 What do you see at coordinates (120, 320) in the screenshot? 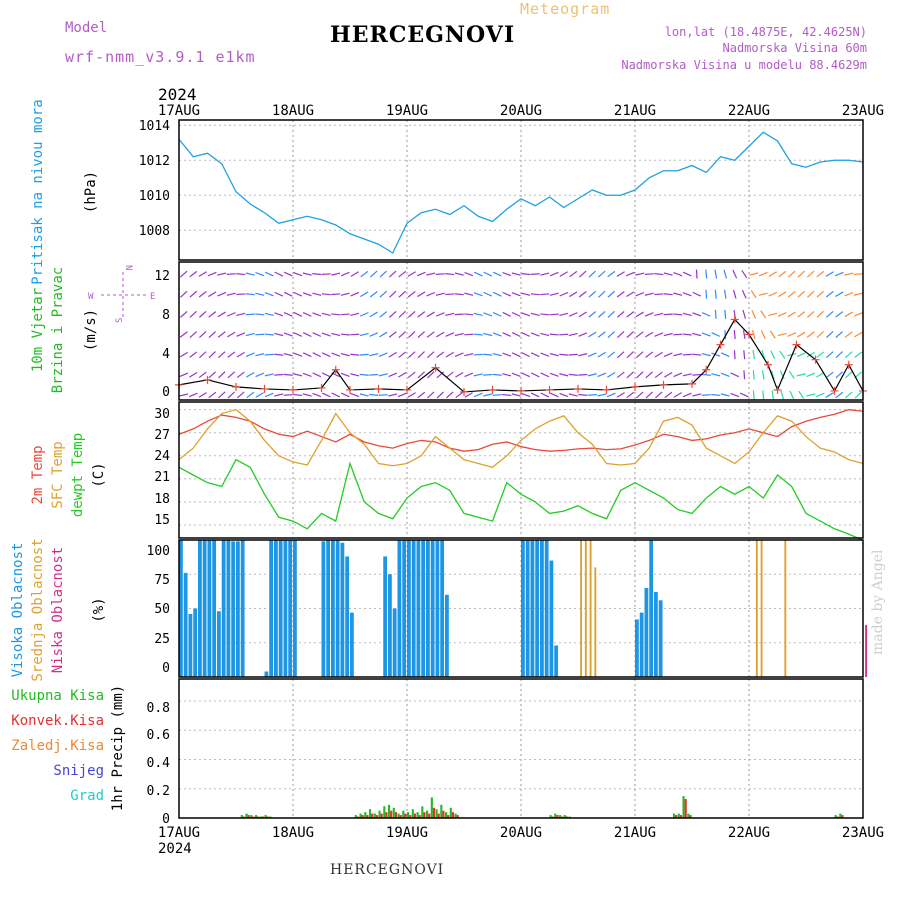
I see `compass-s: S` at bounding box center [120, 320].